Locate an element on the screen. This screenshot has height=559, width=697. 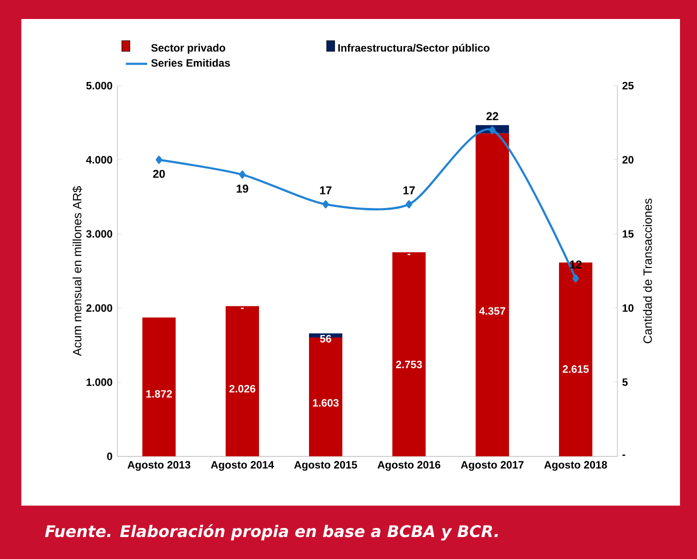
y-tick-label: 1.000 is located at coordinates (99, 382).